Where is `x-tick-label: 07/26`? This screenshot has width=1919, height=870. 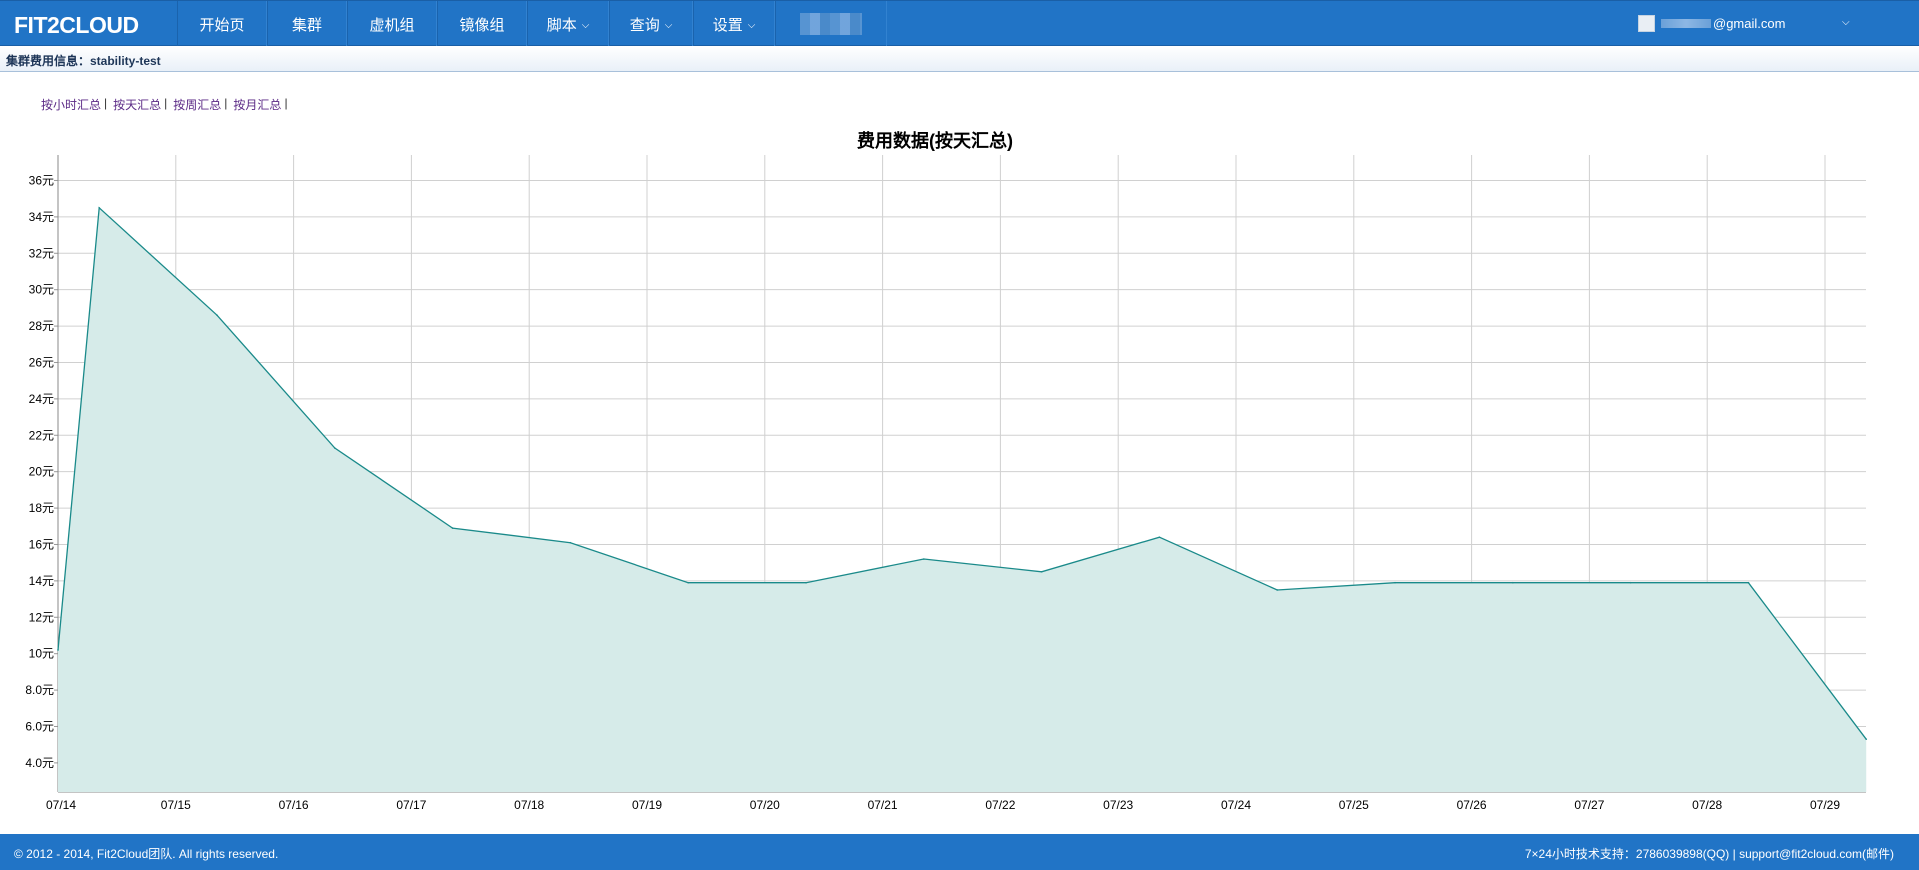
x-tick-label: 07/26 is located at coordinates (1472, 804).